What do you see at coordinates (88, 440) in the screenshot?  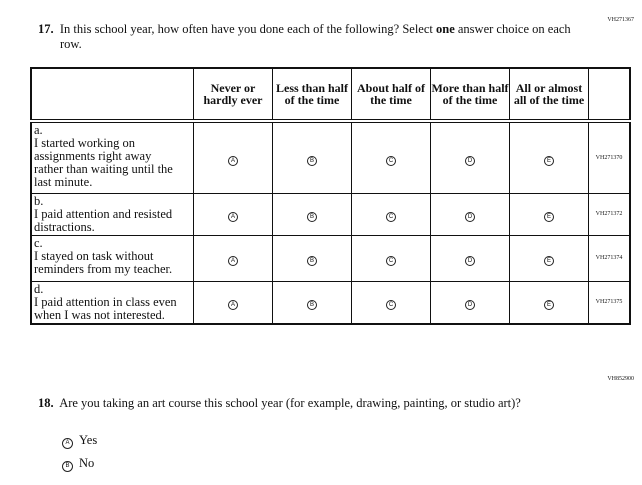 I see `option-label: Yes` at bounding box center [88, 440].